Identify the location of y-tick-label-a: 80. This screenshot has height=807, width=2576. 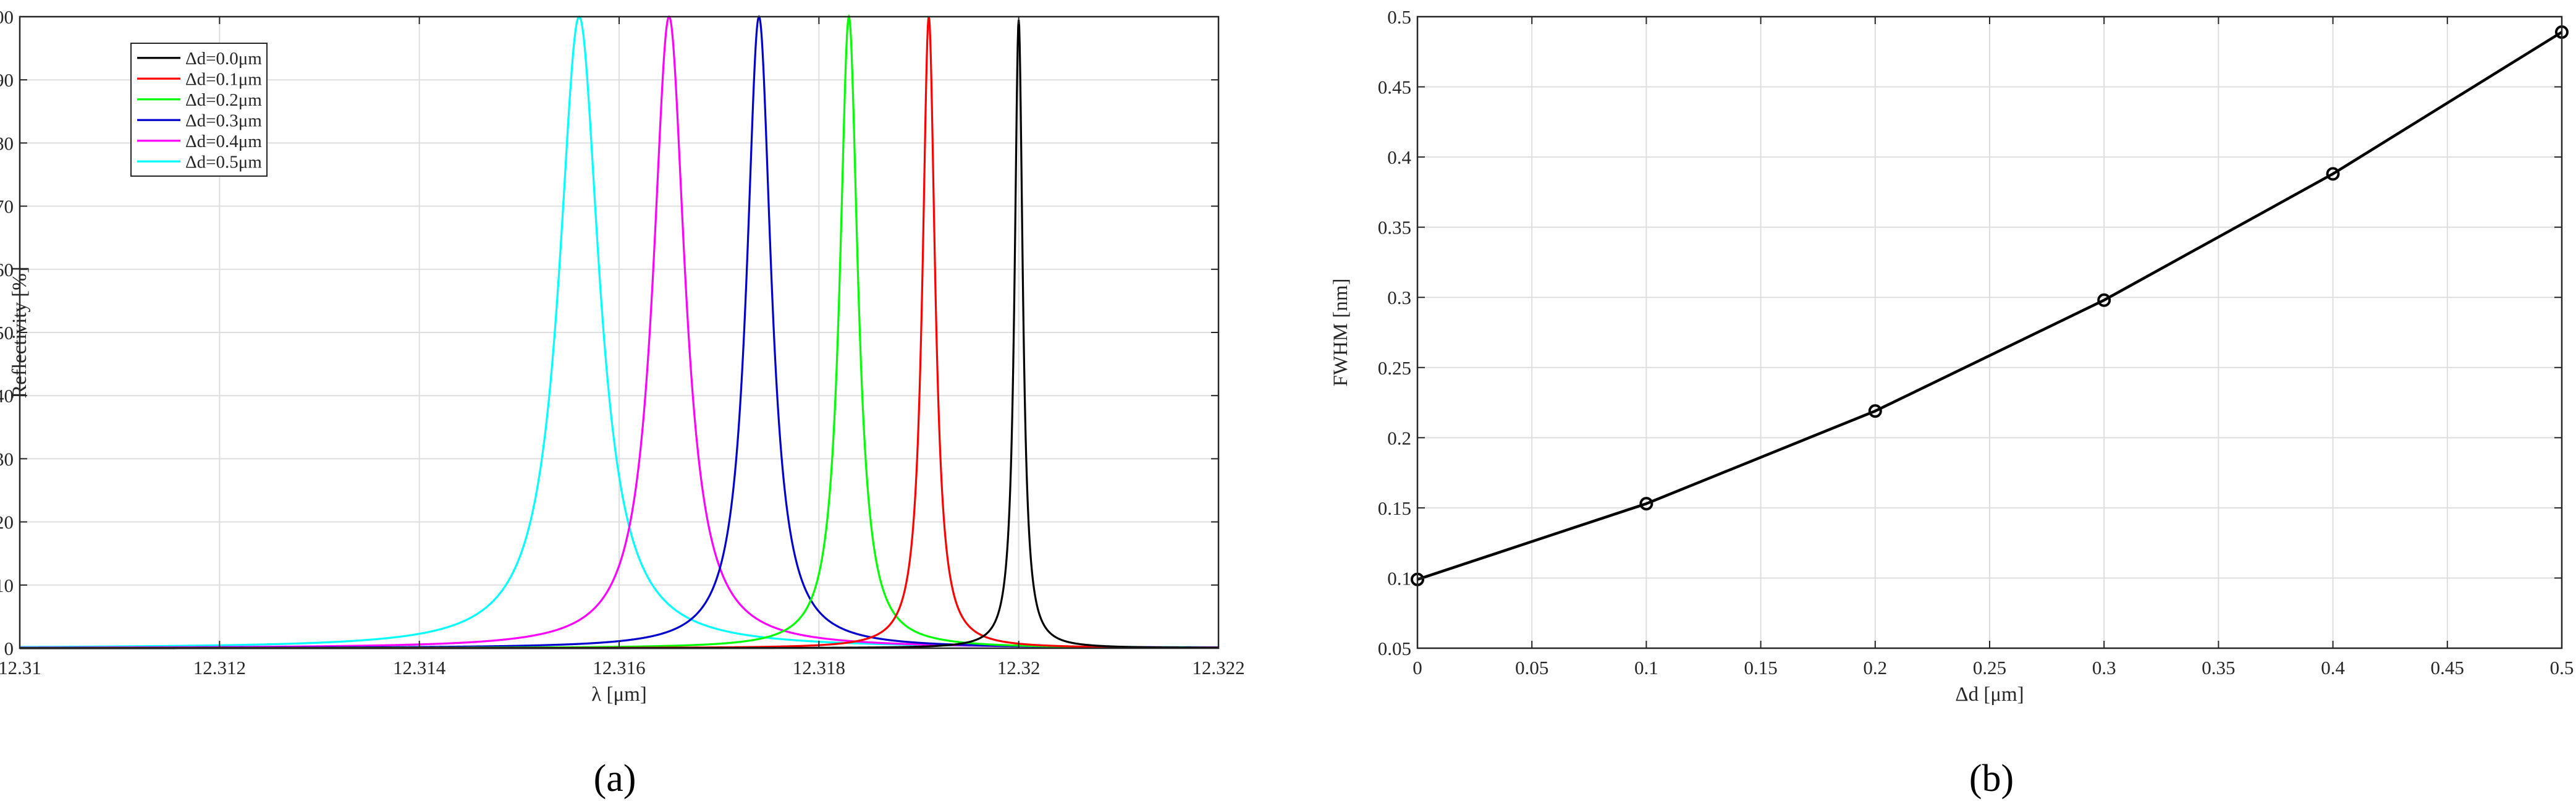
(7, 143).